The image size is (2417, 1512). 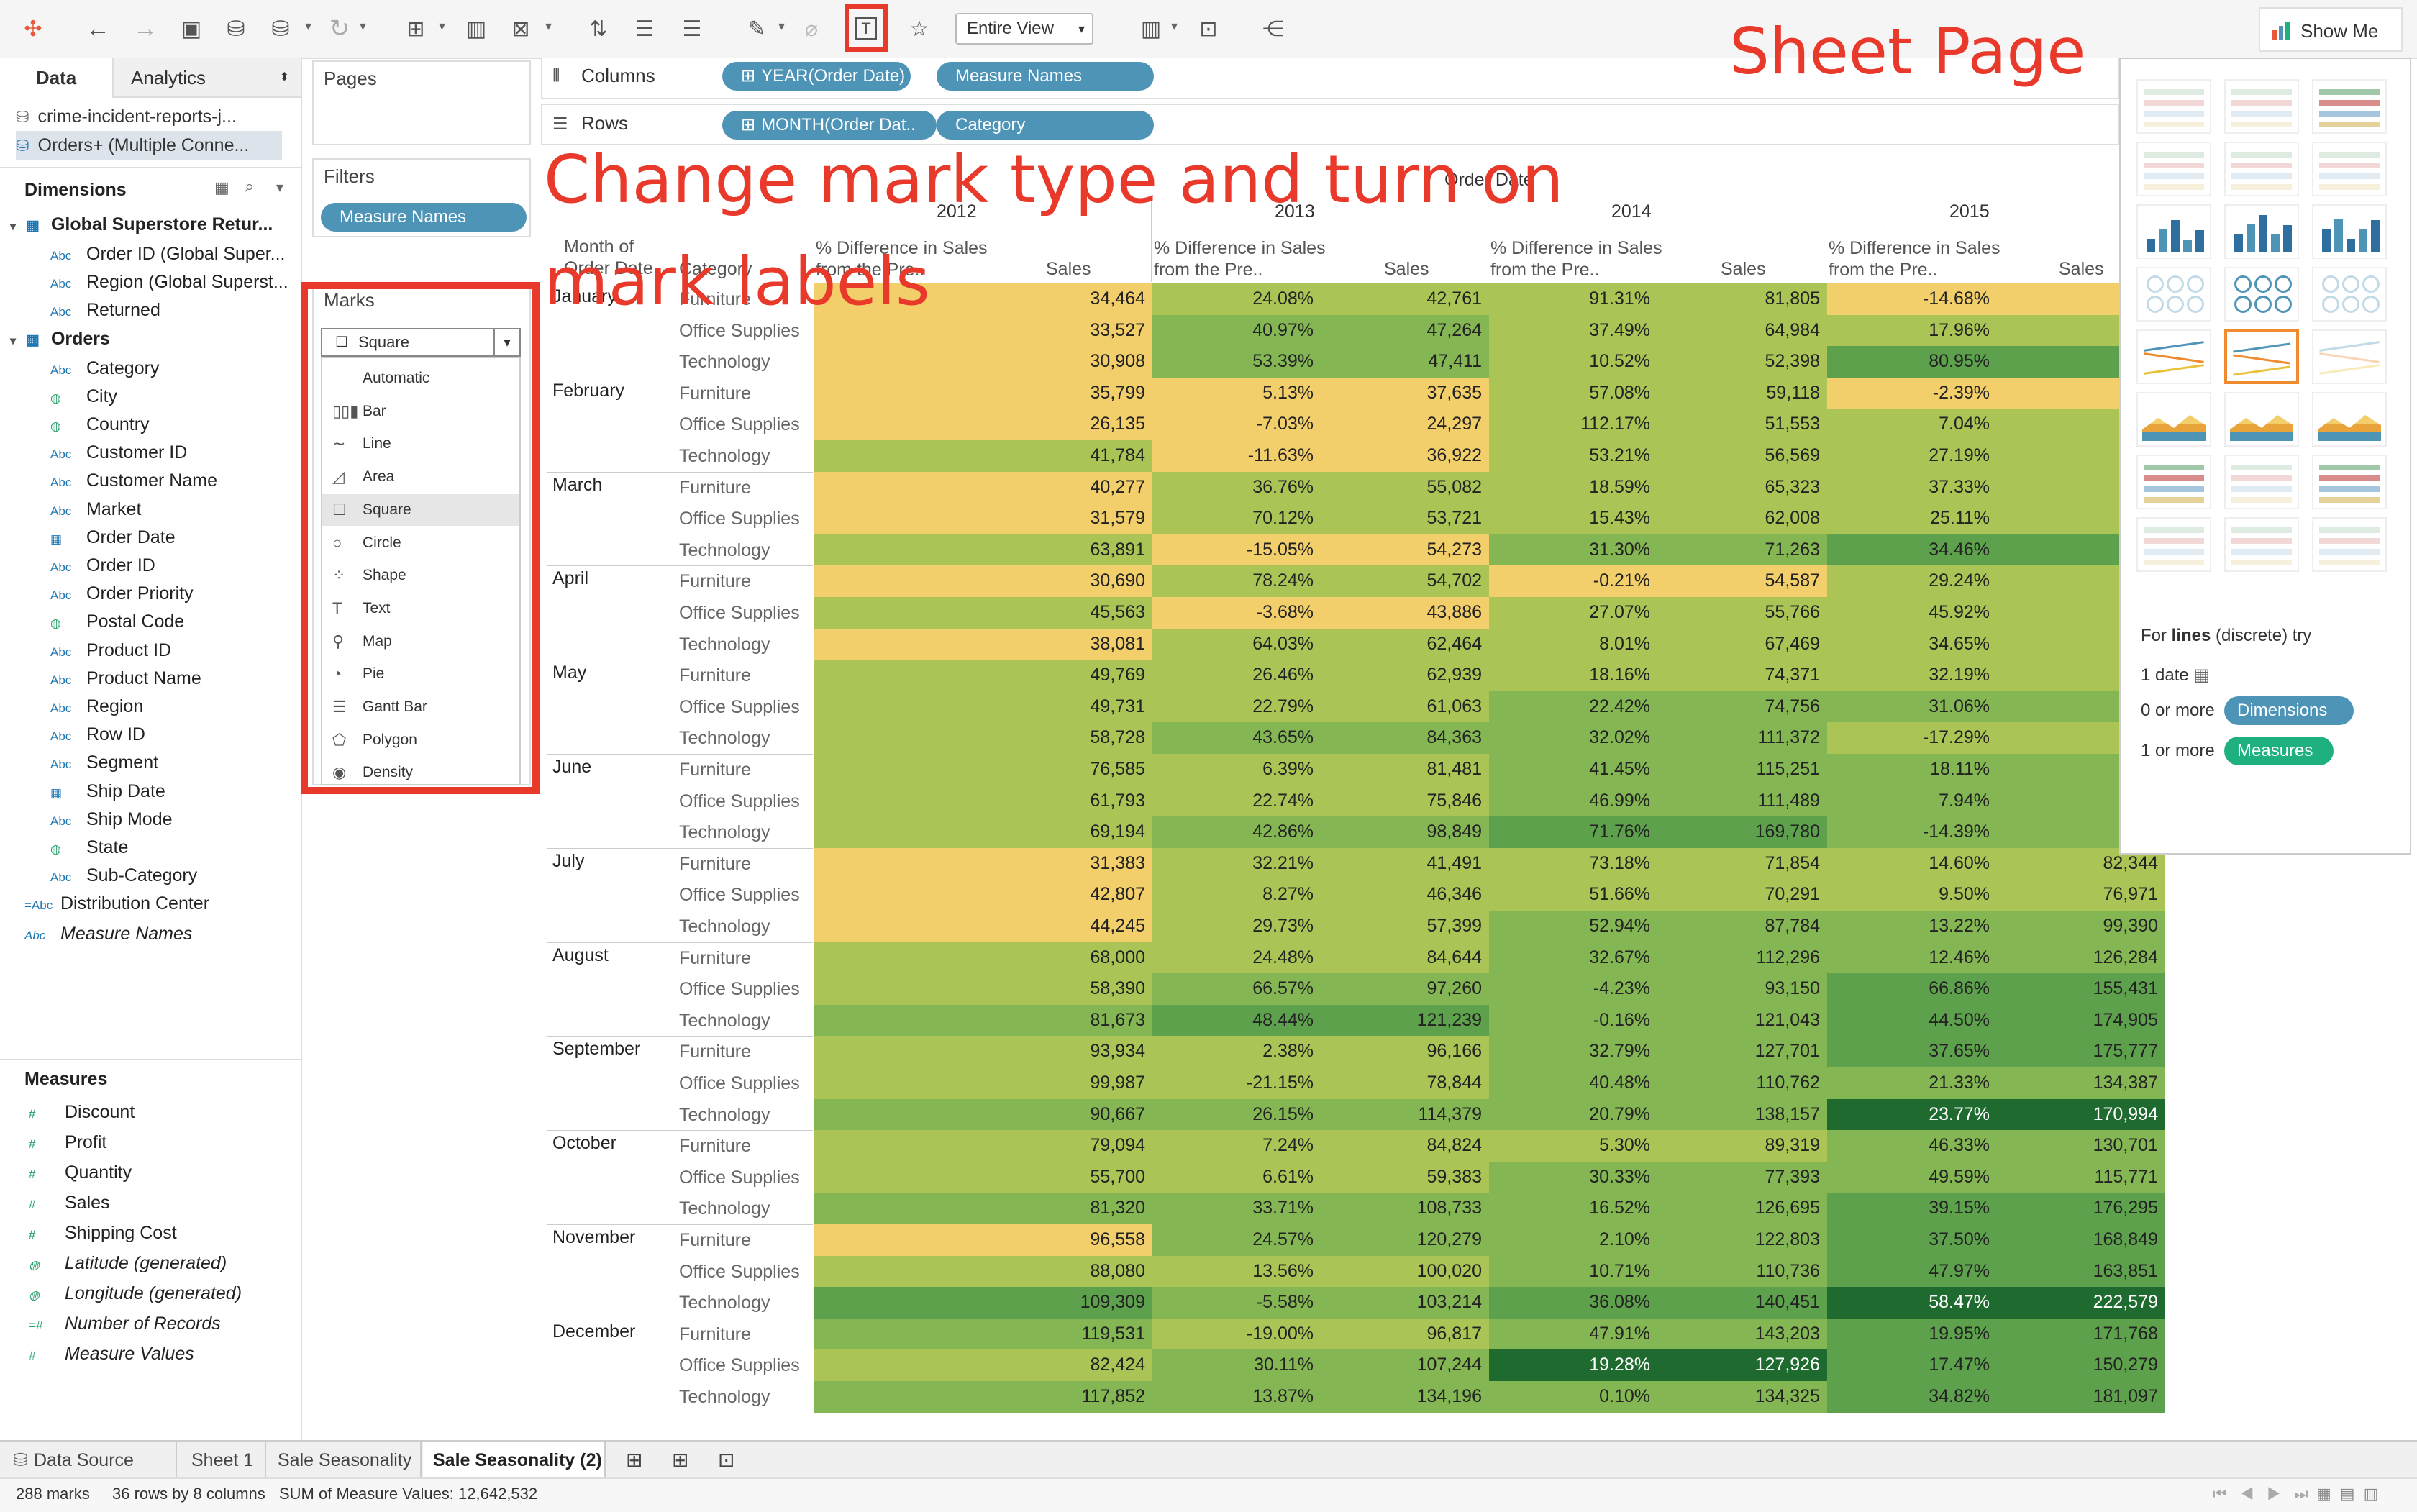 I want to click on data-cell: 120,279, so click(x=1405, y=1240).